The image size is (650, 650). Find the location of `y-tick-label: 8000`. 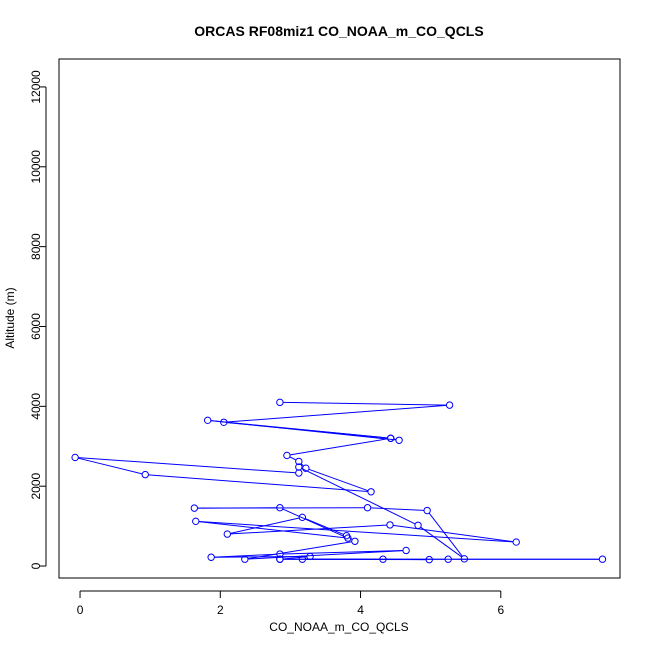

y-tick-label: 8000 is located at coordinates (36, 246).